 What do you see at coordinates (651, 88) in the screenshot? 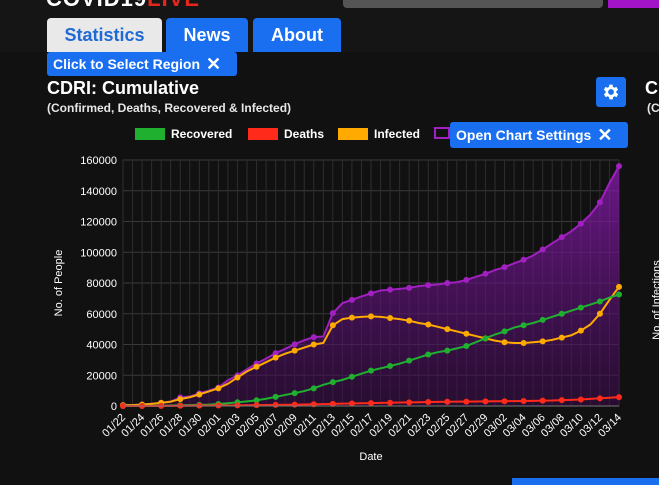
I see `right-chart-title: C` at bounding box center [651, 88].